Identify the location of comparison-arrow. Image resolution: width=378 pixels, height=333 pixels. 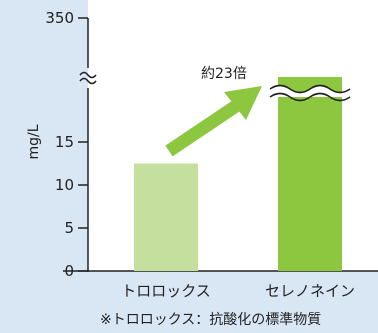
(213, 121).